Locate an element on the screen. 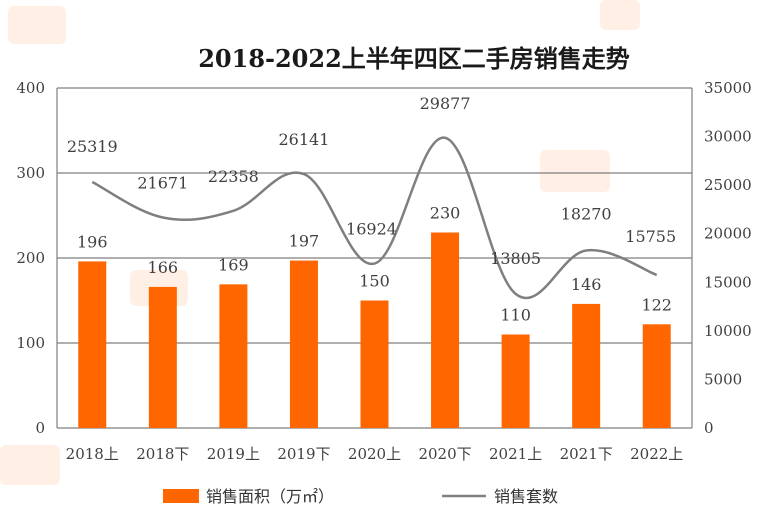  x-tick-label: 2020上 is located at coordinates (374, 454).